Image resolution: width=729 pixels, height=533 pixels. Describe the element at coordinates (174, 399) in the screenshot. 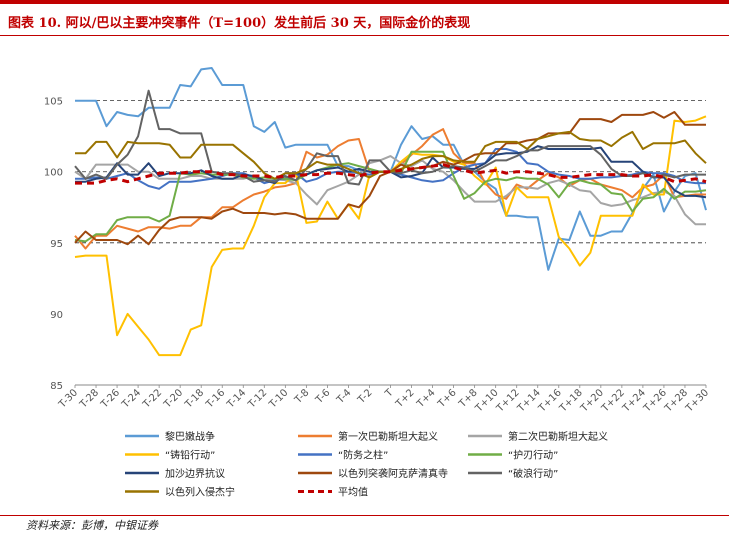

I see `x-tick-label: T-20` at that location.